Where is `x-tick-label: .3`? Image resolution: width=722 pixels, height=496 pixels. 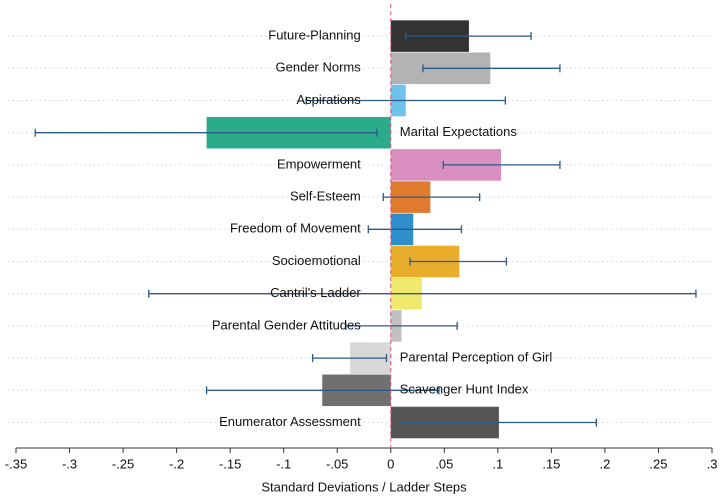 x-tick-label: .3 is located at coordinates (712, 463).